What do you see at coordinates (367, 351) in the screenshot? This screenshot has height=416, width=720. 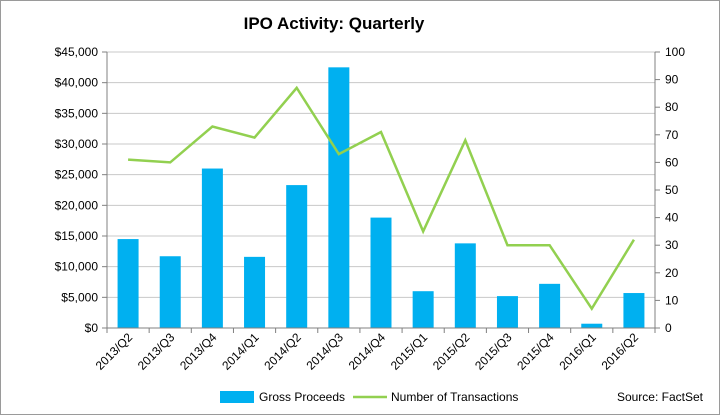 I see `x-axis-tick-label: 2014/Q4` at bounding box center [367, 351].